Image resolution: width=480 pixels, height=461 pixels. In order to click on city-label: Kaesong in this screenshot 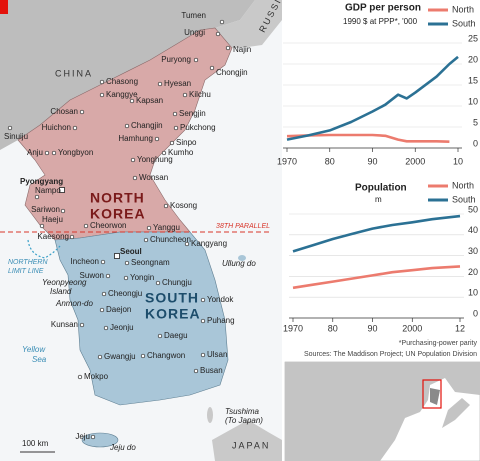, I will do `click(53, 236)`.